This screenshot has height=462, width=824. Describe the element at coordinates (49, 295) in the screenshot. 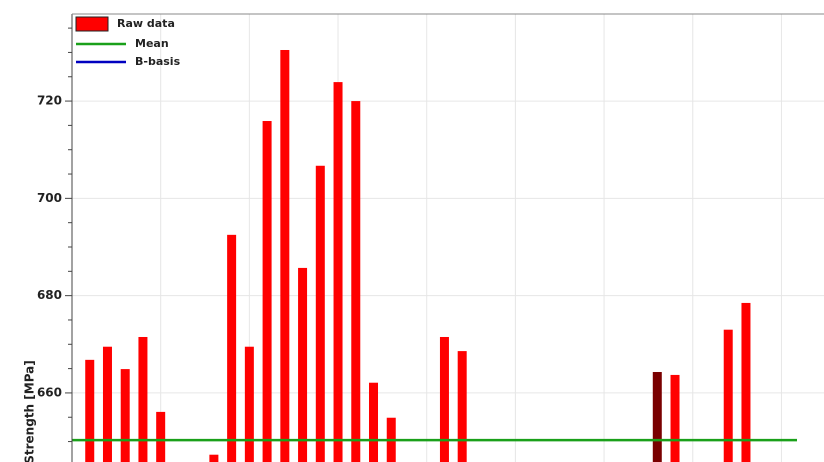

I see `y-tick-label: 680` at that location.